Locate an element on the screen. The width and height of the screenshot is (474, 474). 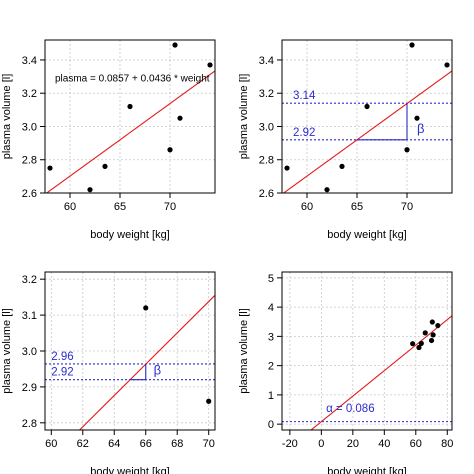
x-tick-label: 20 is located at coordinates (353, 444).